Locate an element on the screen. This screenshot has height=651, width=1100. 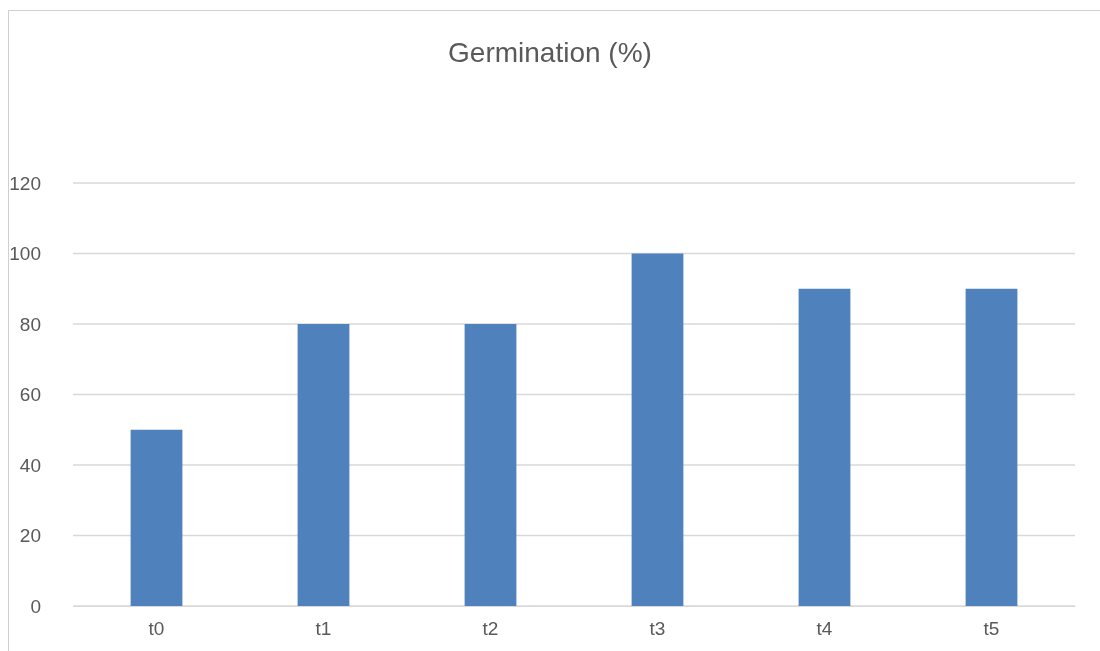
y-tick-label: 80 is located at coordinates (30, 324).